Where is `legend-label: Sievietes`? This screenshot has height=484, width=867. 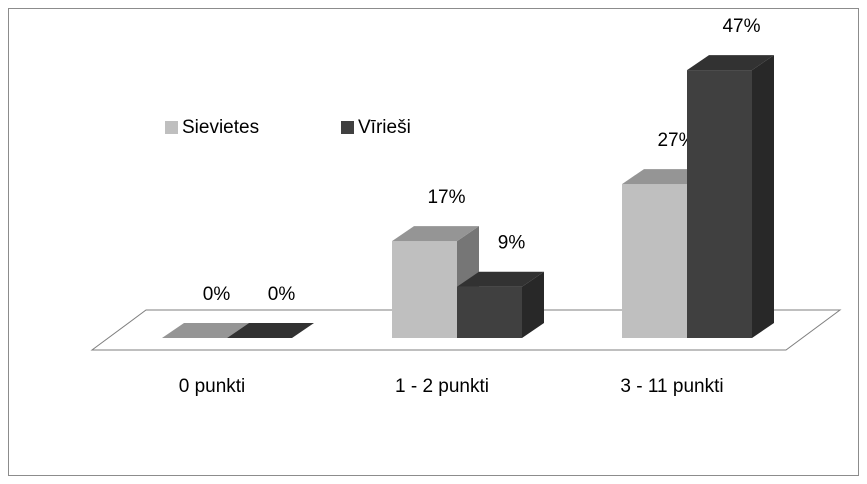 legend-label: Sievietes is located at coordinates (220, 127).